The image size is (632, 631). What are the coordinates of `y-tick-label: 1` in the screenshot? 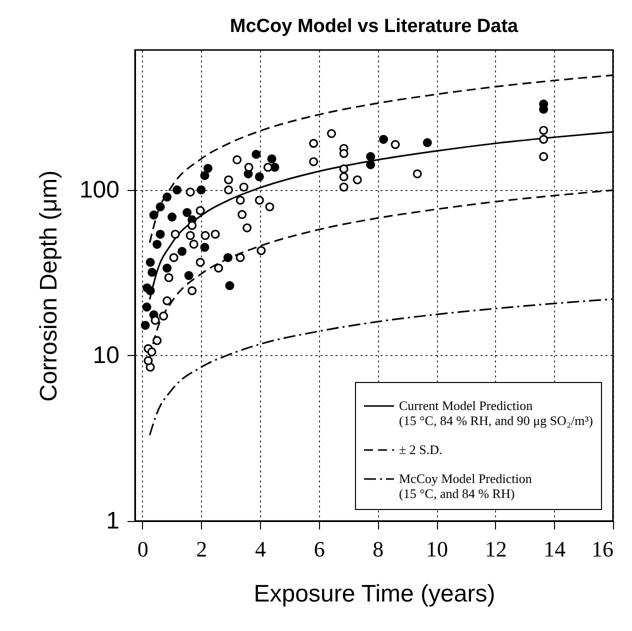 It's located at (113, 521).